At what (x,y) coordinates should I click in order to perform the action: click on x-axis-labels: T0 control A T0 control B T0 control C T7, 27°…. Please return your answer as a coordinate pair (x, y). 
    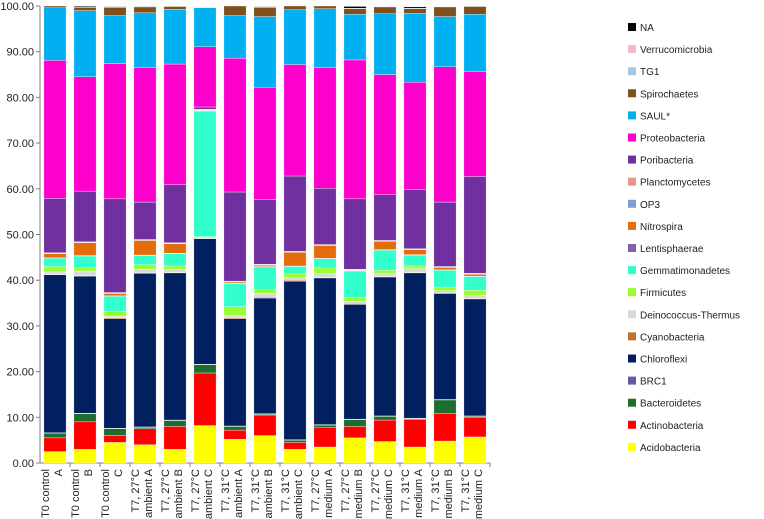
    Looking at the image, I should click on (262, 493).